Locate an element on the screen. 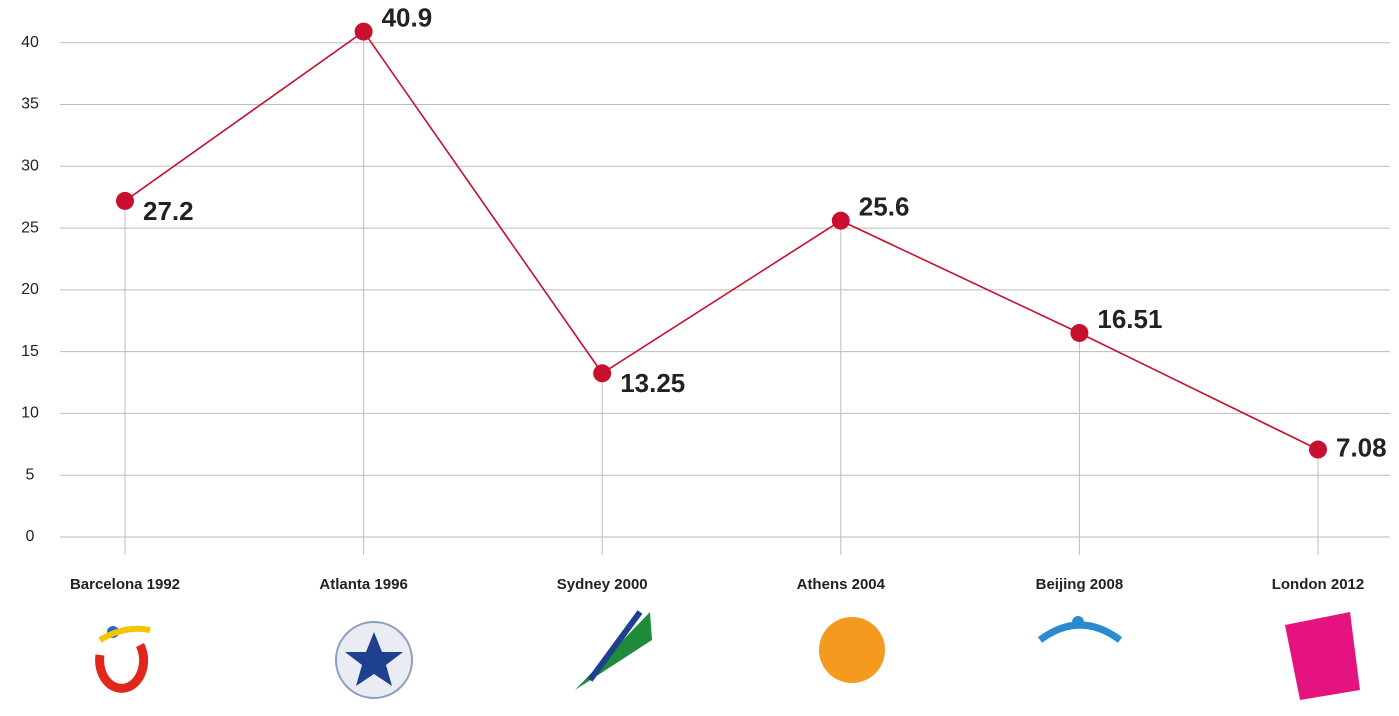  logo-sydney-stroke is located at coordinates (615, 646).